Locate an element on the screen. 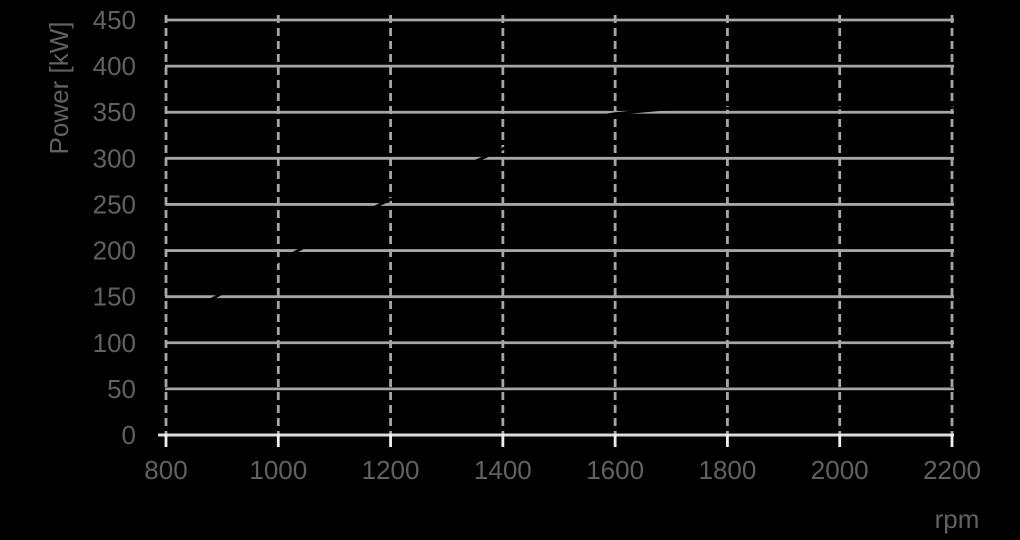  x-axis-title: rpm is located at coordinates (957, 519).